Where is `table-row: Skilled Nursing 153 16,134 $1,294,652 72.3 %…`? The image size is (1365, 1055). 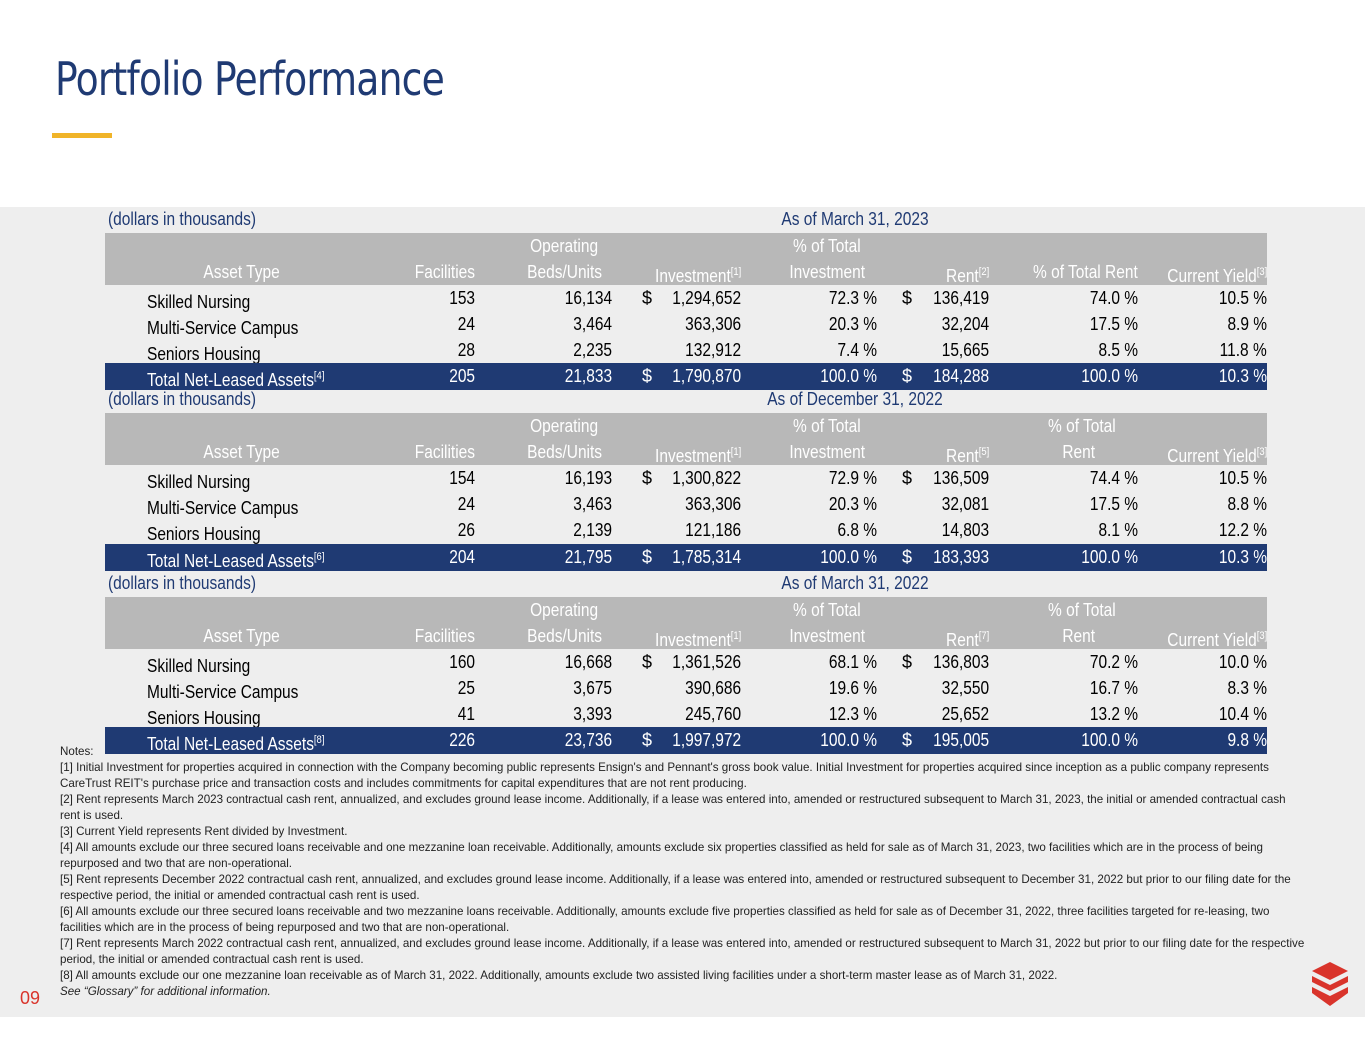
table-row: Skilled Nursing 153 16,134 $1,294,652 72.3 %… is located at coordinates (686, 298).